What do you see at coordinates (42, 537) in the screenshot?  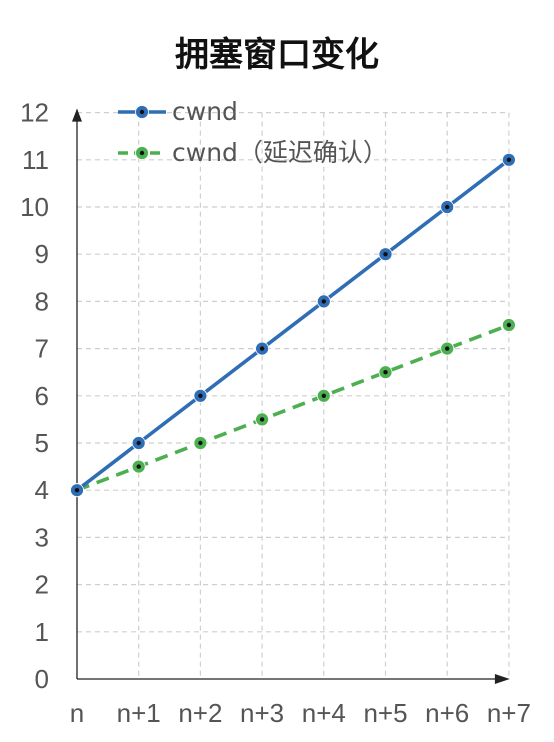 I see `y-tick-label: 3` at bounding box center [42, 537].